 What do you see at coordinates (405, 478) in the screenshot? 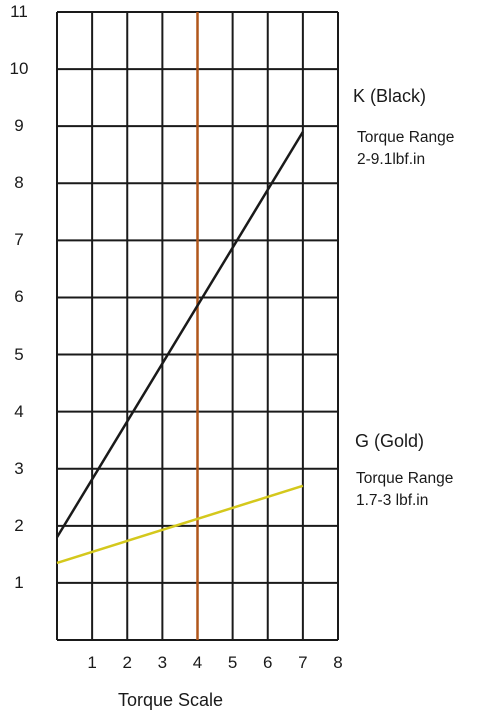
I see `g-range-line1: Torque Range` at bounding box center [405, 478].